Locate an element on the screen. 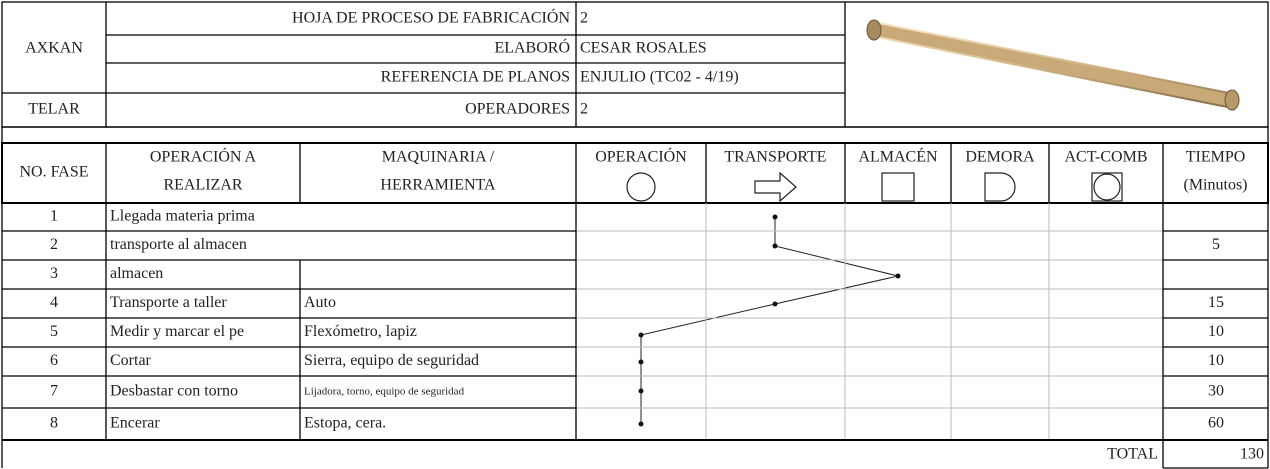 Image resolution: width=1270 pixels, height=469 pixels. column-header: OPERACIÓN A is located at coordinates (203, 156).